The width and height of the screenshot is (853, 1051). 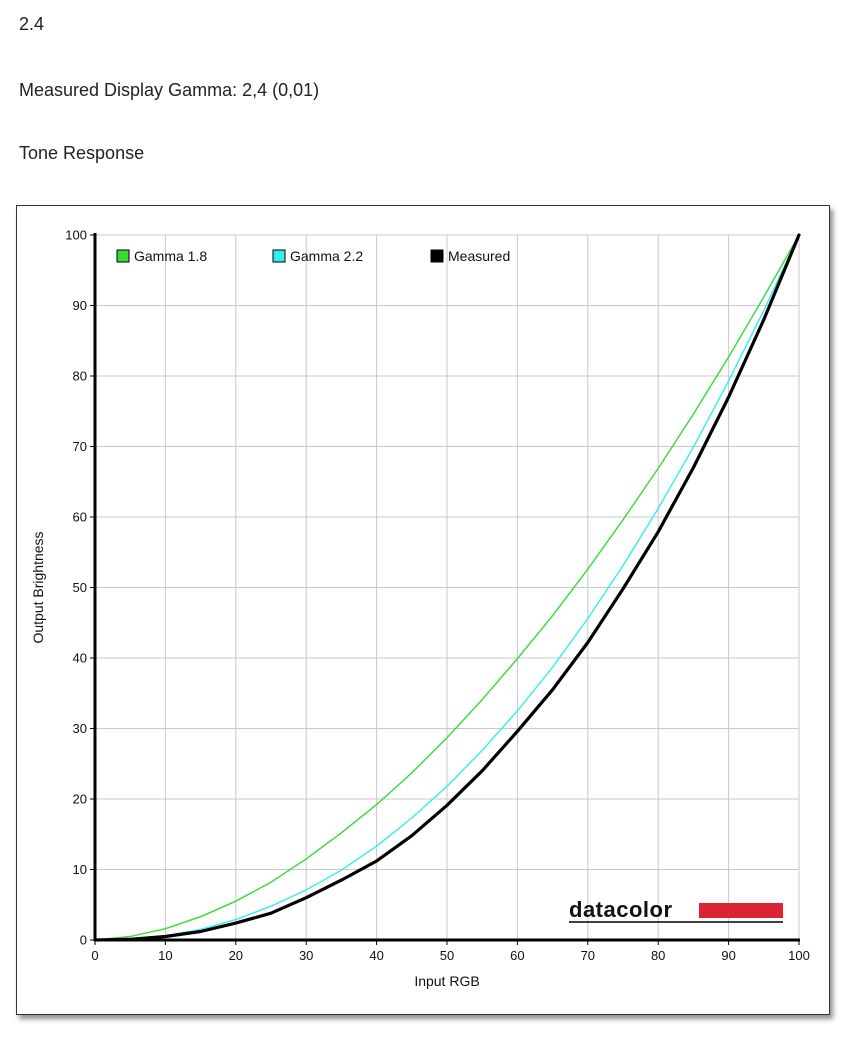 I want to click on section-title: Tone Response, so click(x=82, y=153).